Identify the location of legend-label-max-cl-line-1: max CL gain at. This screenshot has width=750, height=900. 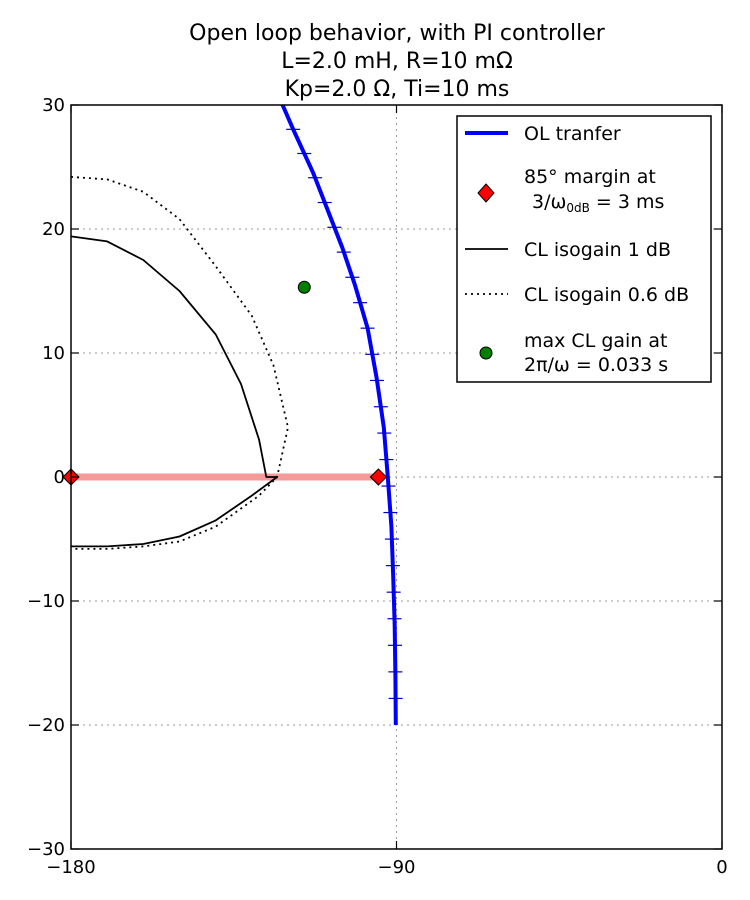
(595, 341).